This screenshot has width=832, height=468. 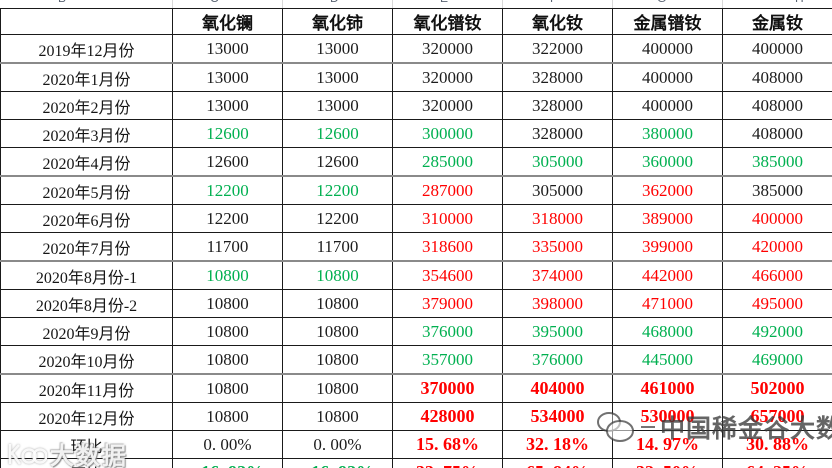 I want to click on cell-value: 389000, so click(x=667, y=218).